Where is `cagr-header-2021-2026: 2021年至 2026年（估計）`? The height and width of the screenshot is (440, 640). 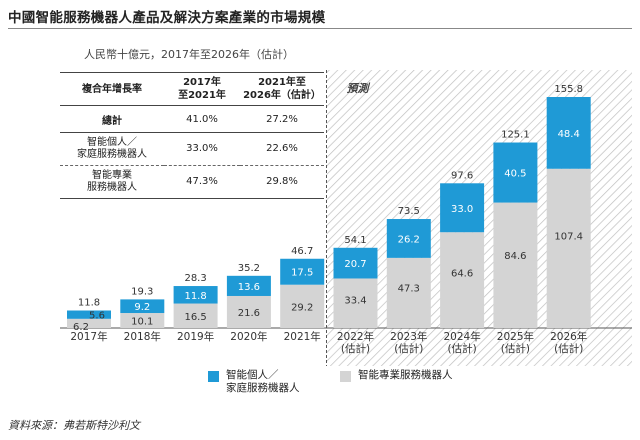 cagr-header-2021-2026: 2021年至 2026年（估計） is located at coordinates (282, 89).